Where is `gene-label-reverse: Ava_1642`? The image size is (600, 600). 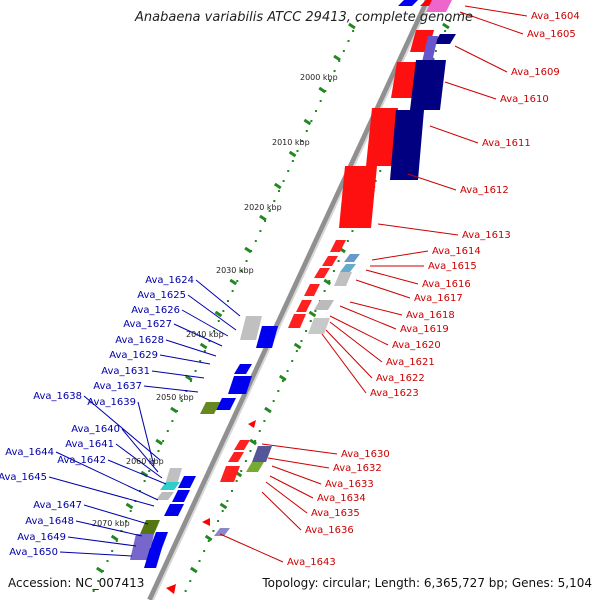
gene-label-reverse: Ava_1642 is located at coordinates (81, 460).